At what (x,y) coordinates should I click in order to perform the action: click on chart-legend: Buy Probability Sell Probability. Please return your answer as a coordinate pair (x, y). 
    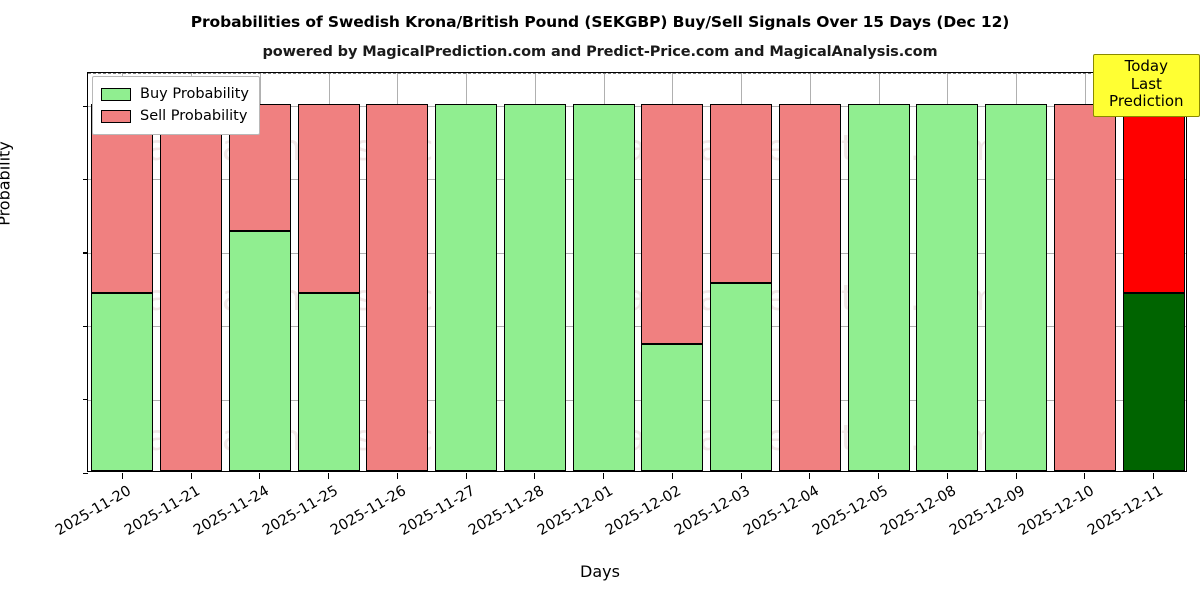
    Looking at the image, I should click on (176, 105).